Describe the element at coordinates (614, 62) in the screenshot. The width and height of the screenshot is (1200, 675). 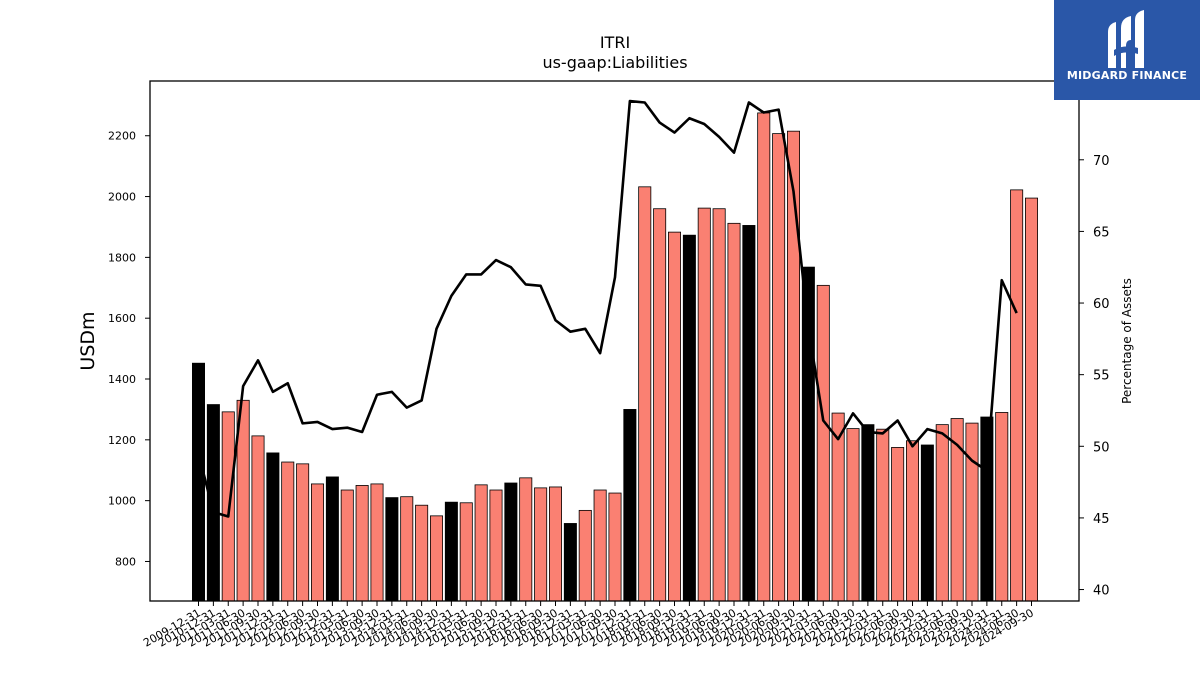
I see `chart-subtitle: us-gaap:Liabilities` at that location.